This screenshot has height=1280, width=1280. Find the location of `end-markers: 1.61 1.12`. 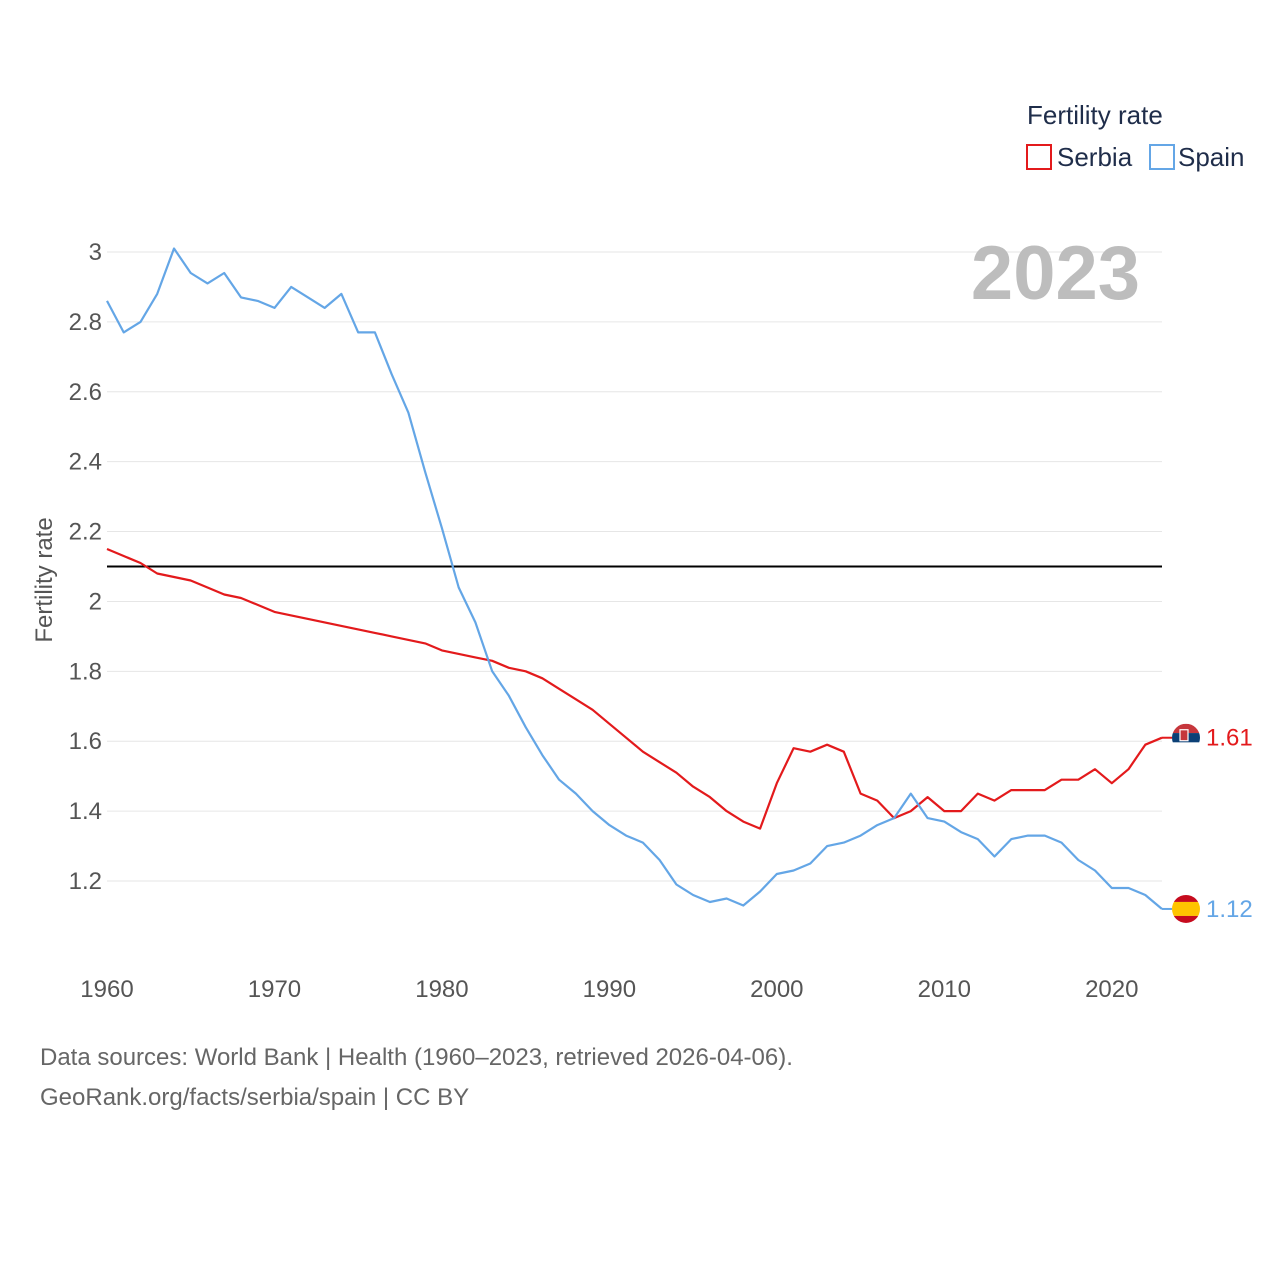

end-markers: 1.61 1.12 is located at coordinates (1207, 823).